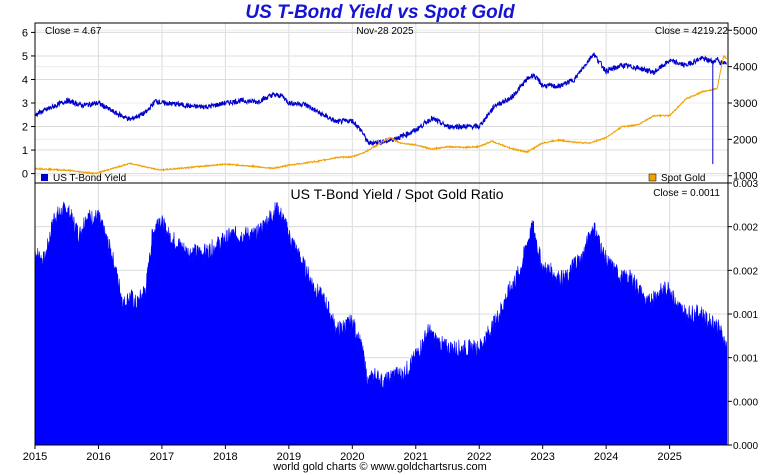  I want to click on bottom-y-tick-label-0: 0.000, so click(745, 446).